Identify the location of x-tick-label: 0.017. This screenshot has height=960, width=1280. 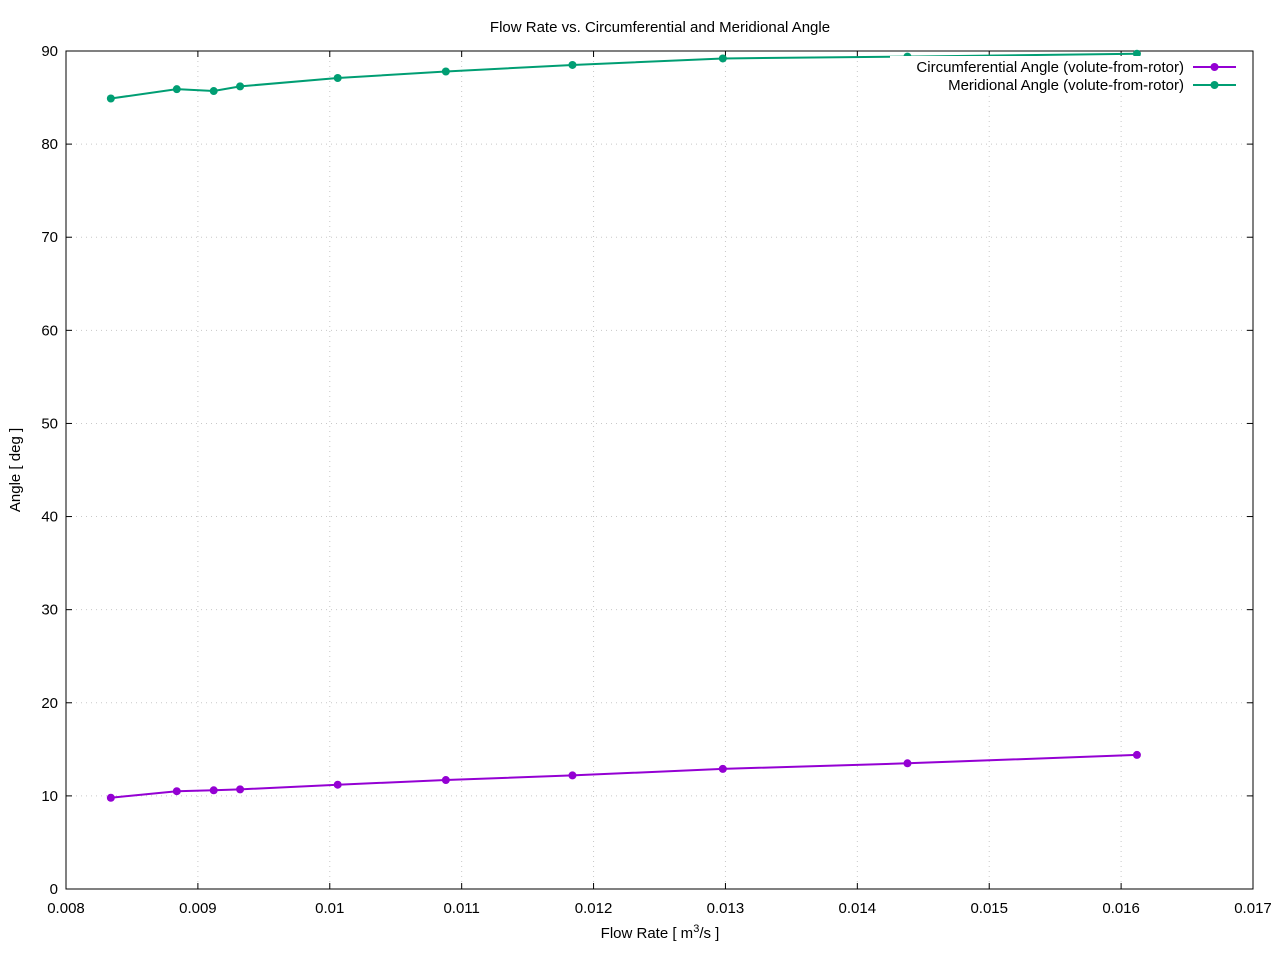
(1253, 908).